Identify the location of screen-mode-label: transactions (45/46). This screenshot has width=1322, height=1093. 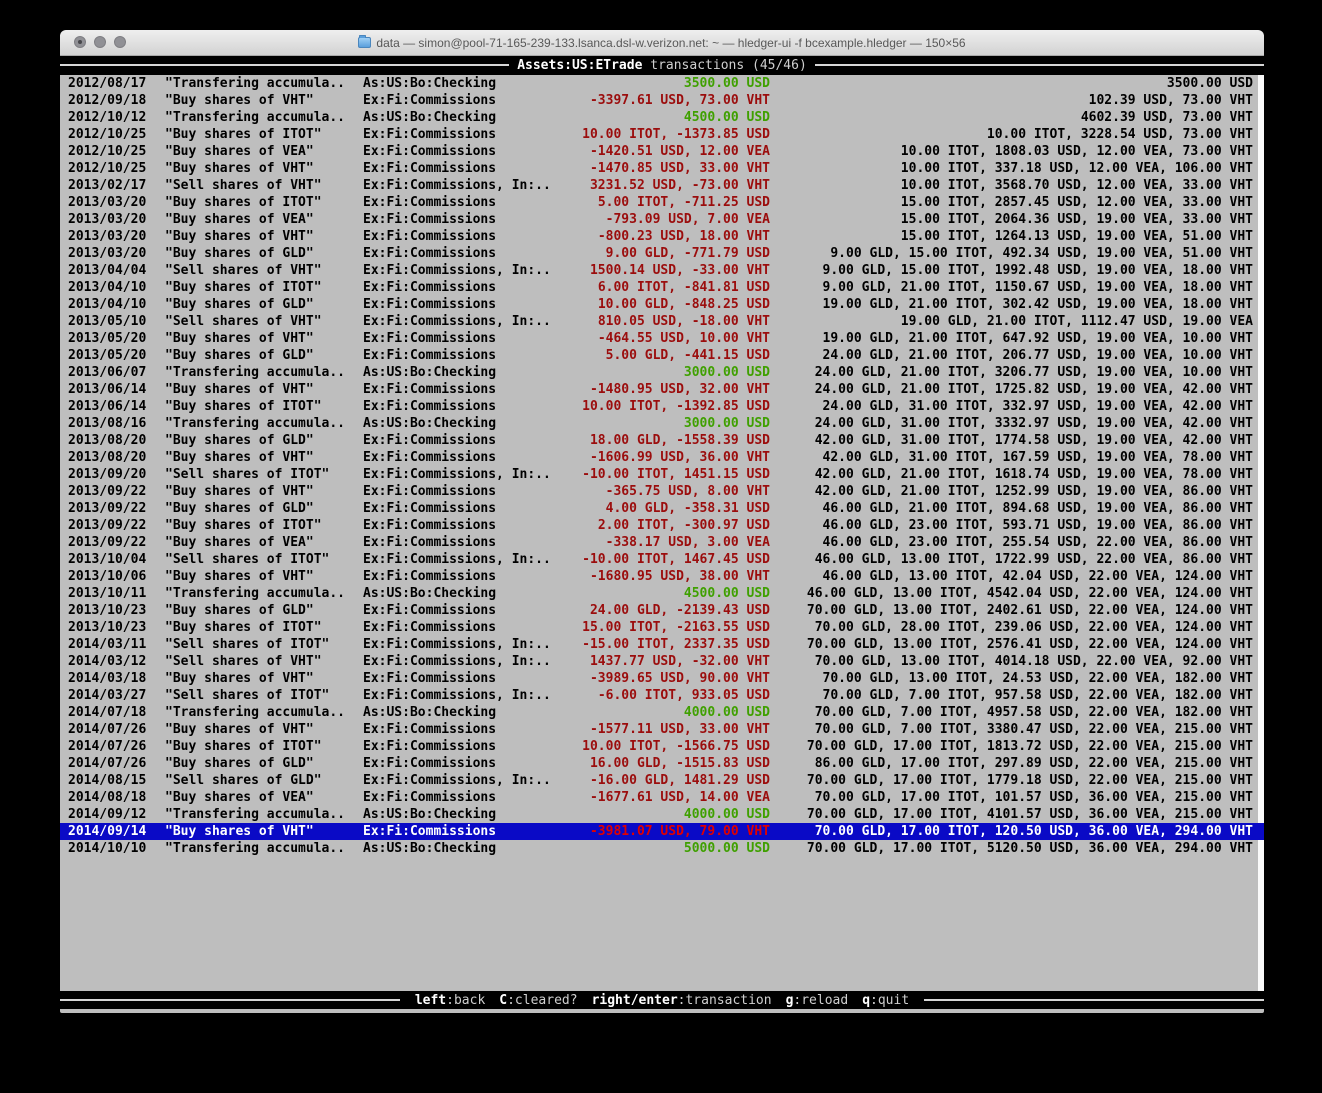
(724, 65).